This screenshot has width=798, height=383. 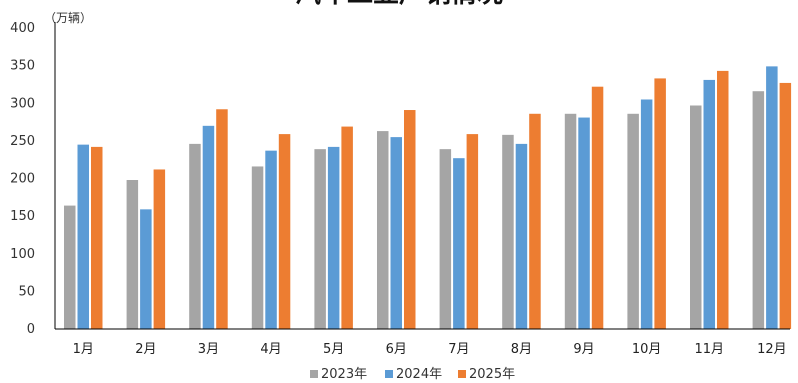 I want to click on y-tick-label: 350, so click(x=22, y=66).